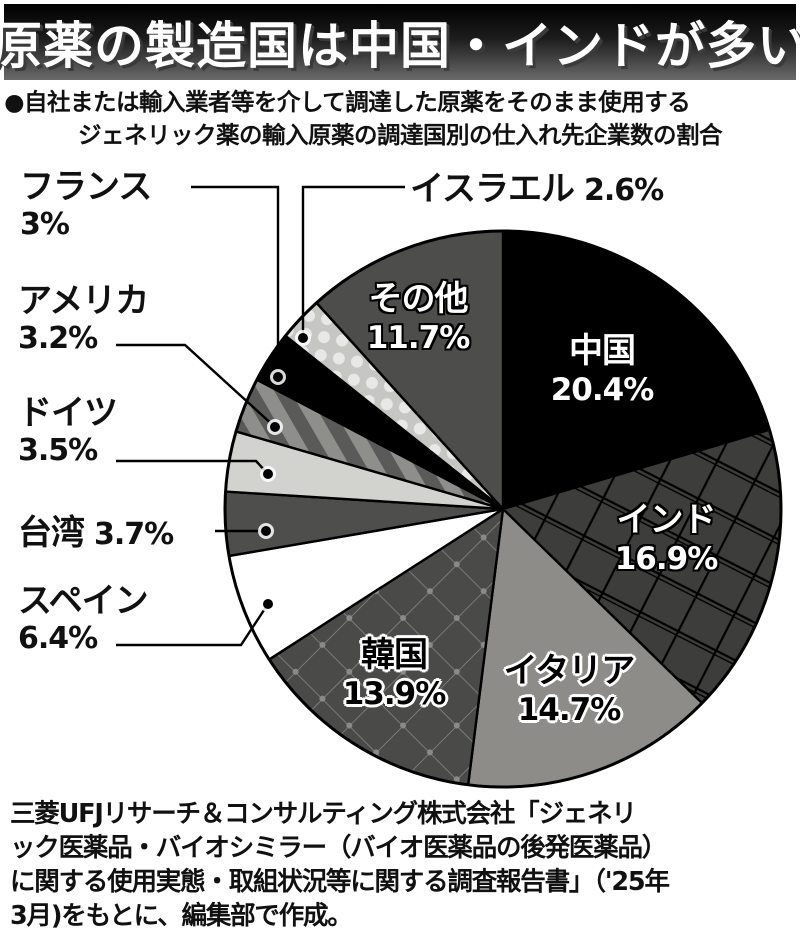 Image resolution: width=800 pixels, height=940 pixels. I want to click on label-india-value: 16.9%, so click(666, 558).